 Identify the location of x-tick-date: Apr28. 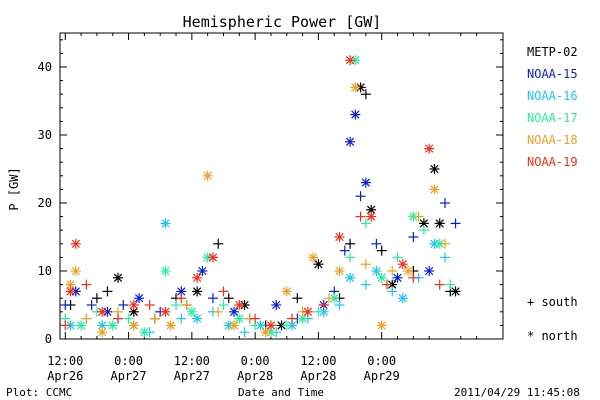
(318, 376).